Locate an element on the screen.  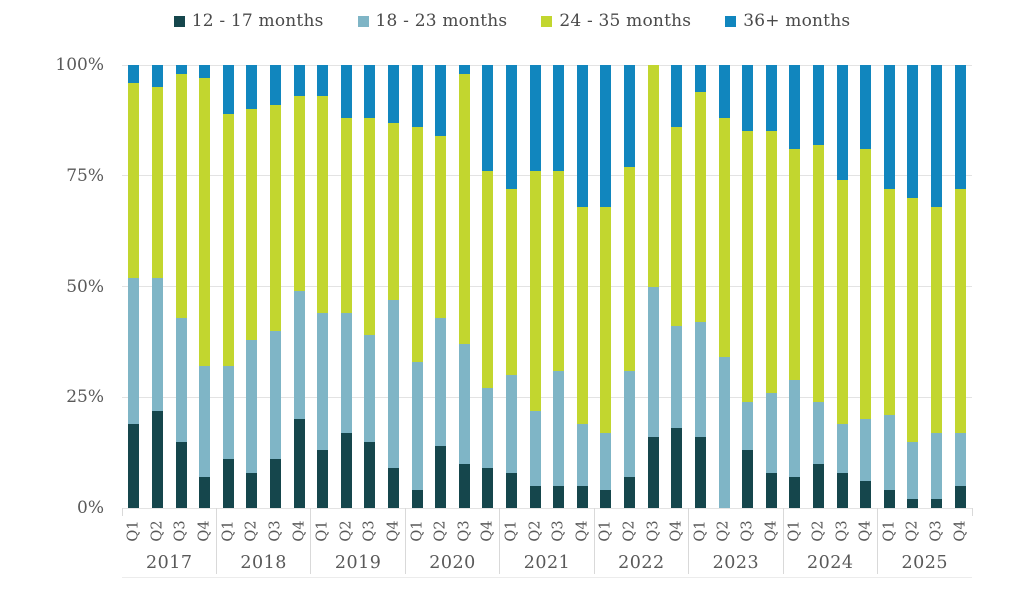
stacked-bar-2019-Q4 is located at coordinates (393, 286).